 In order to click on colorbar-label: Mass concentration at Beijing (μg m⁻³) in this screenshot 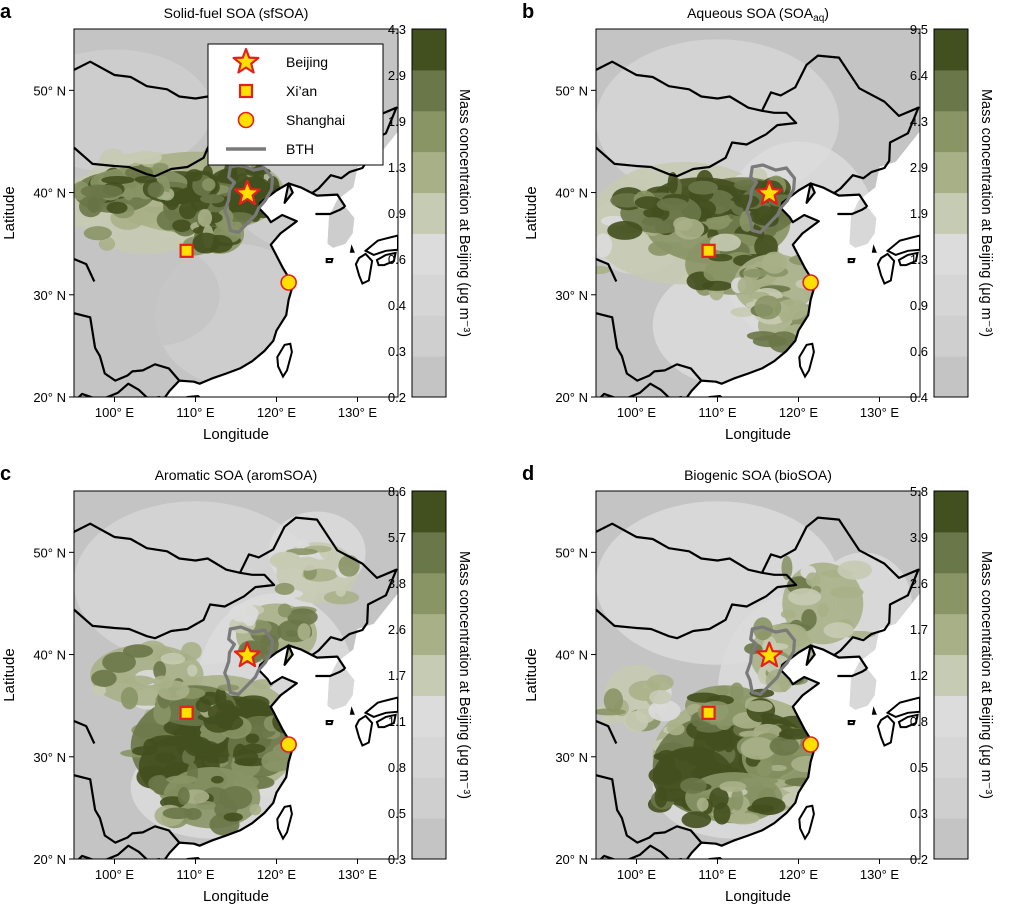, I will do `click(464, 213)`.